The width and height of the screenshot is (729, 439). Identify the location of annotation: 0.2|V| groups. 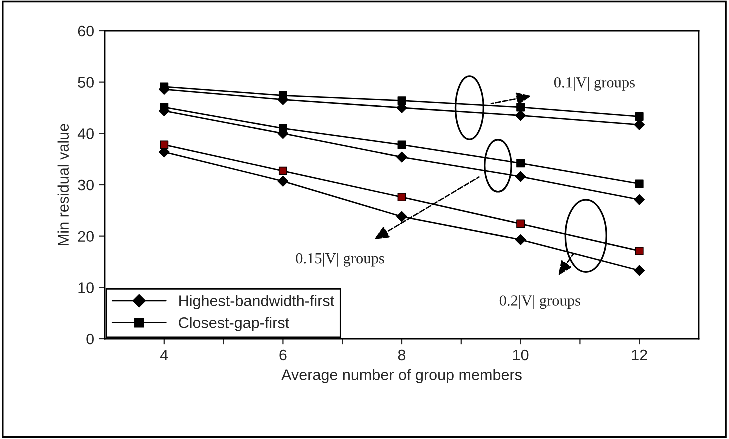
(540, 302).